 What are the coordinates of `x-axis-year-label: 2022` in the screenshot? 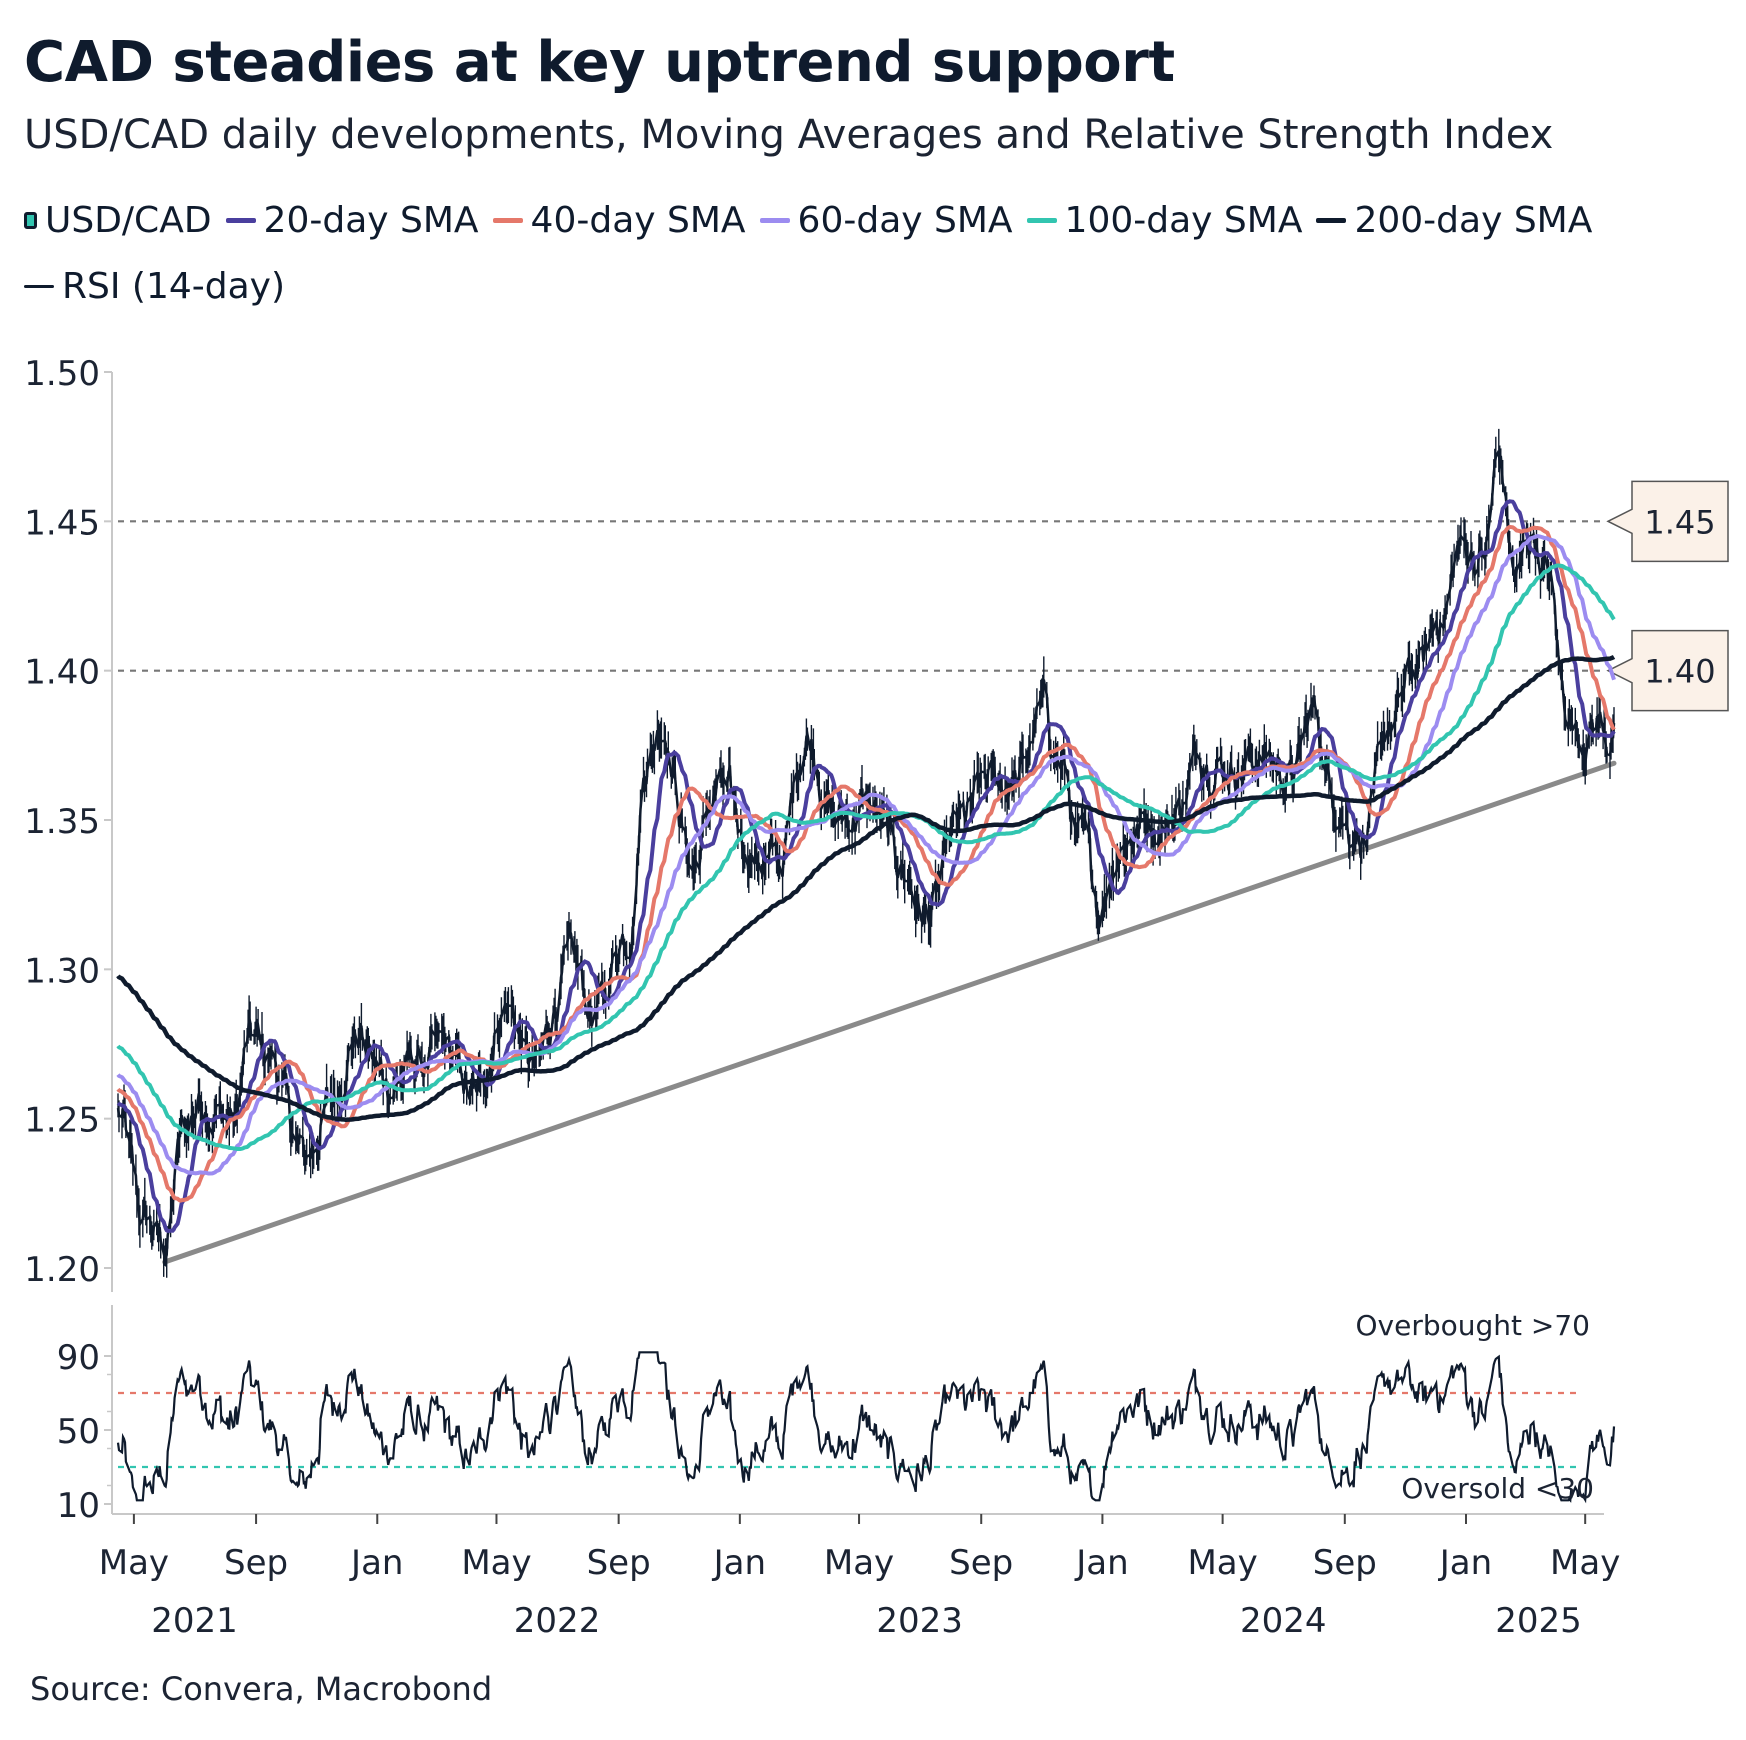 It's located at (557, 1621).